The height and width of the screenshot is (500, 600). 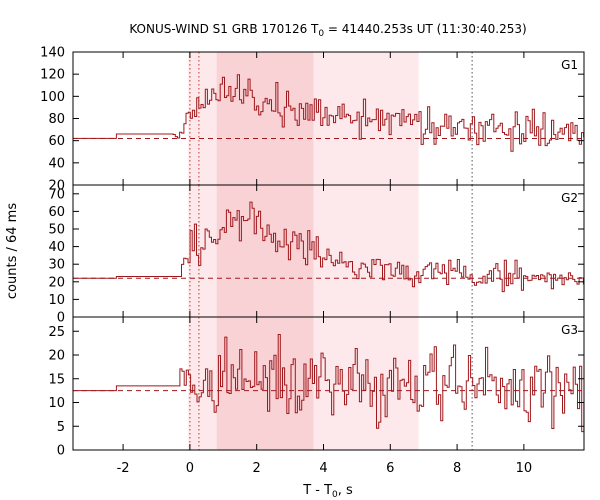 I want to click on x-tick-label: -2, so click(x=123, y=468).